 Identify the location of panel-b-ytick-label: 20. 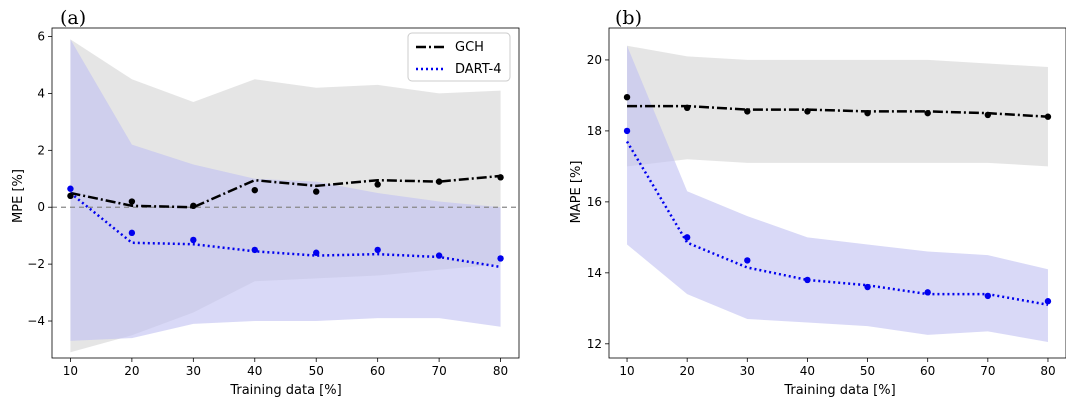
(594, 60).